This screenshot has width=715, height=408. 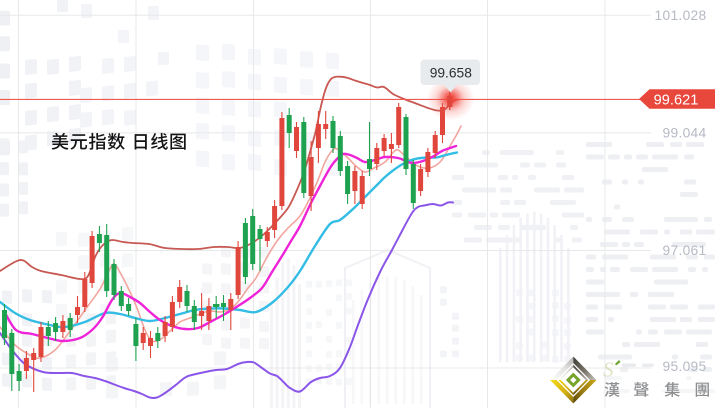 What do you see at coordinates (685, 366) in the screenshot?
I see `svg-text: 95.095` at bounding box center [685, 366].